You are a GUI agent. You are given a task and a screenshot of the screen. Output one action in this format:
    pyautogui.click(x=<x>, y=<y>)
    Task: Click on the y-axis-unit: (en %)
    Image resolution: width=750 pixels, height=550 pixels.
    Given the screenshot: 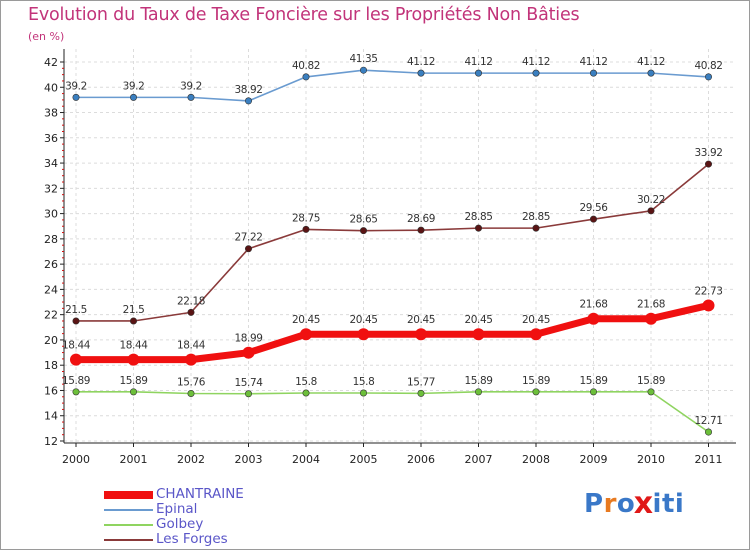 What is the action you would take?
    pyautogui.click(x=46, y=36)
    